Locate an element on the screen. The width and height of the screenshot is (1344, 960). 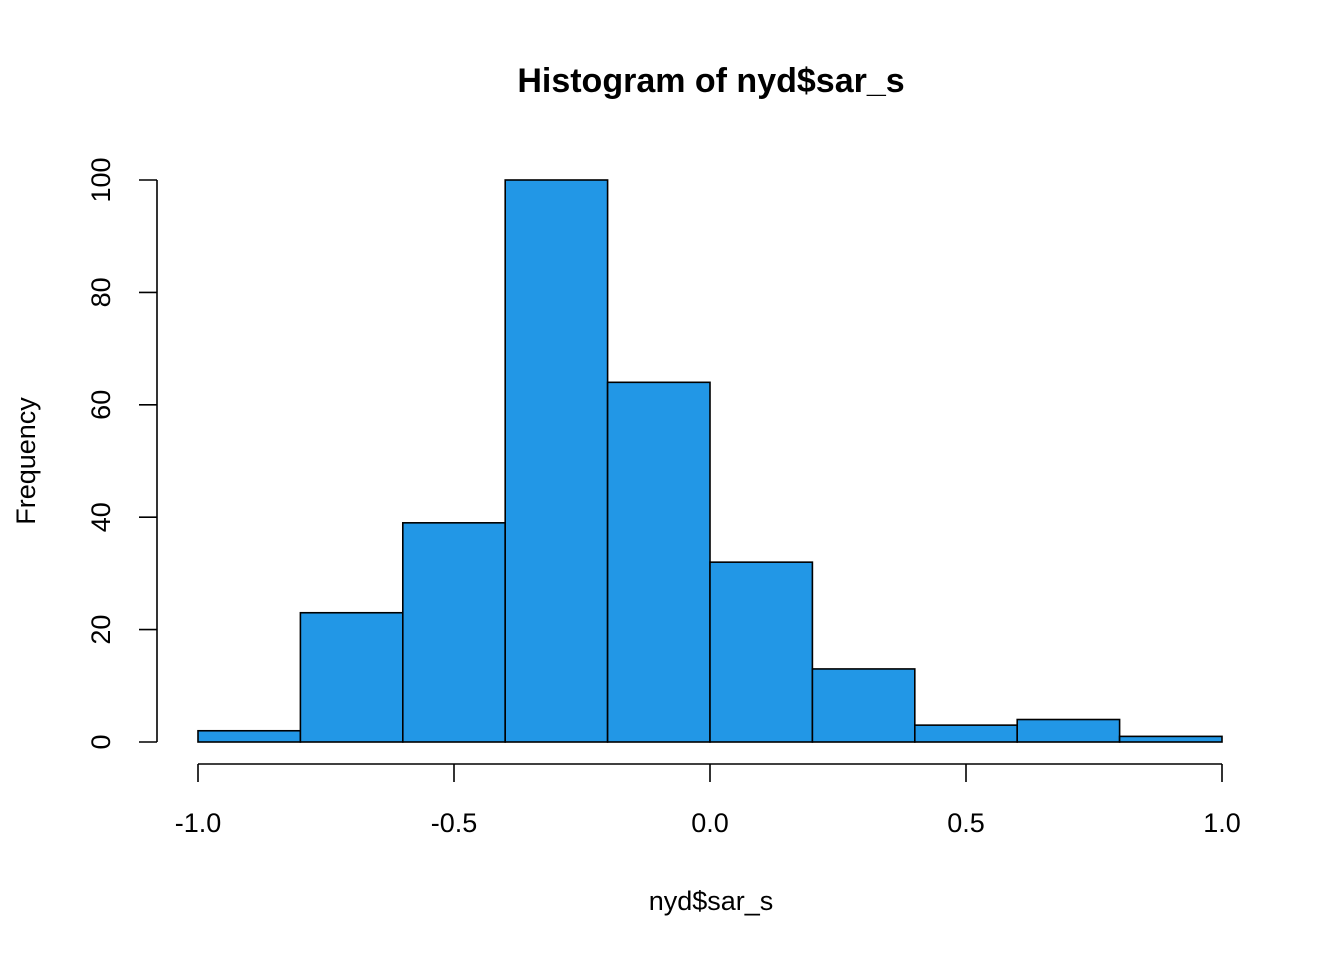
x-tick-label: 0.5 is located at coordinates (966, 823).